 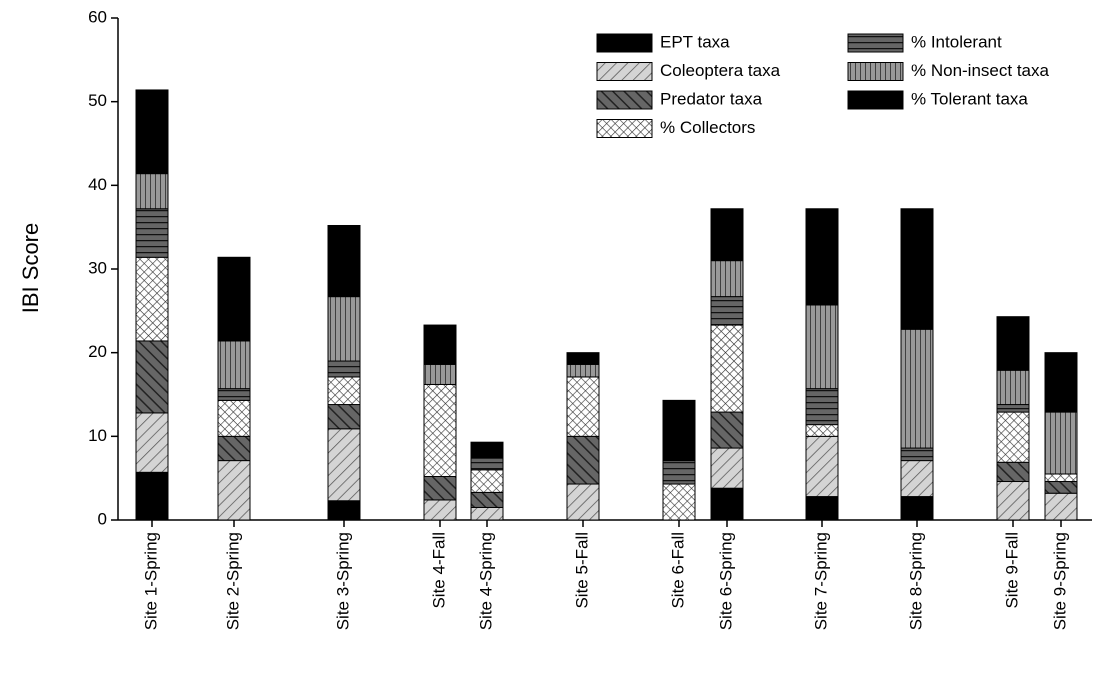 I want to click on x-tick-label: Site 4-Fall, so click(x=438, y=570).